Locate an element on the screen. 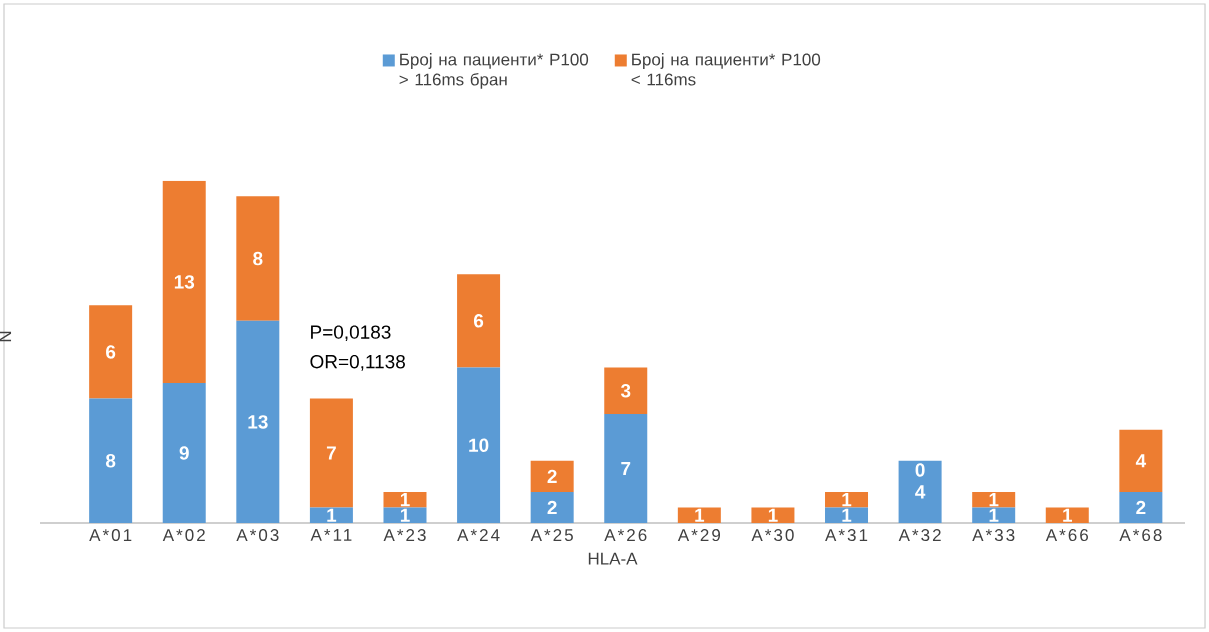 This screenshot has height=632, width=1209. x-tick-label: A*02 is located at coordinates (183, 535).